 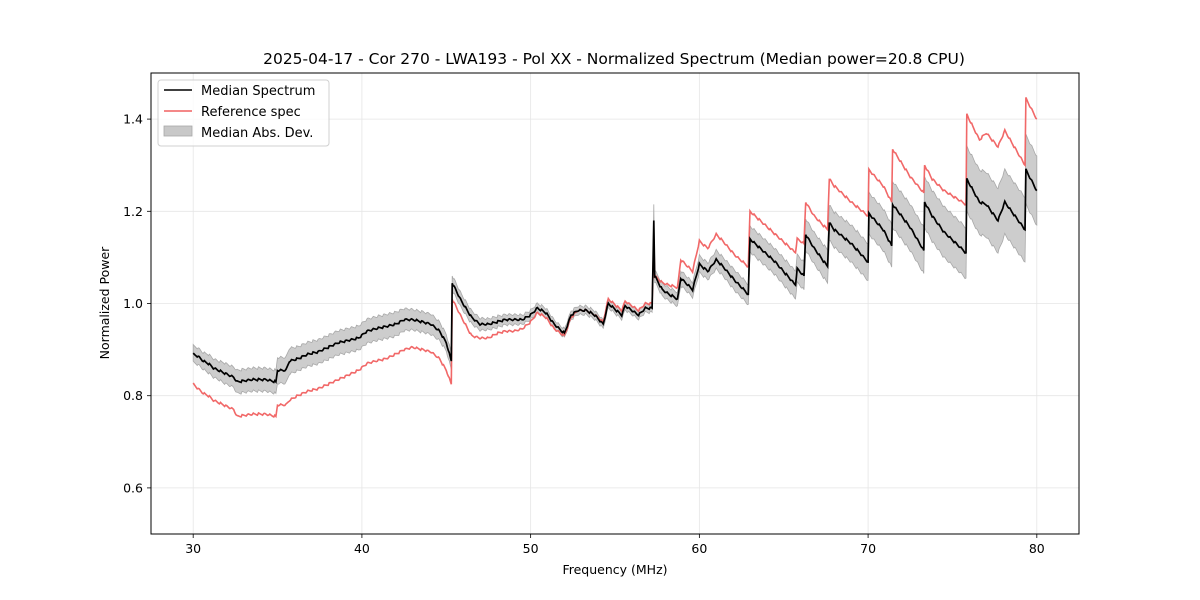 What do you see at coordinates (868, 548) in the screenshot?
I see `x-tick-label: 70` at bounding box center [868, 548].